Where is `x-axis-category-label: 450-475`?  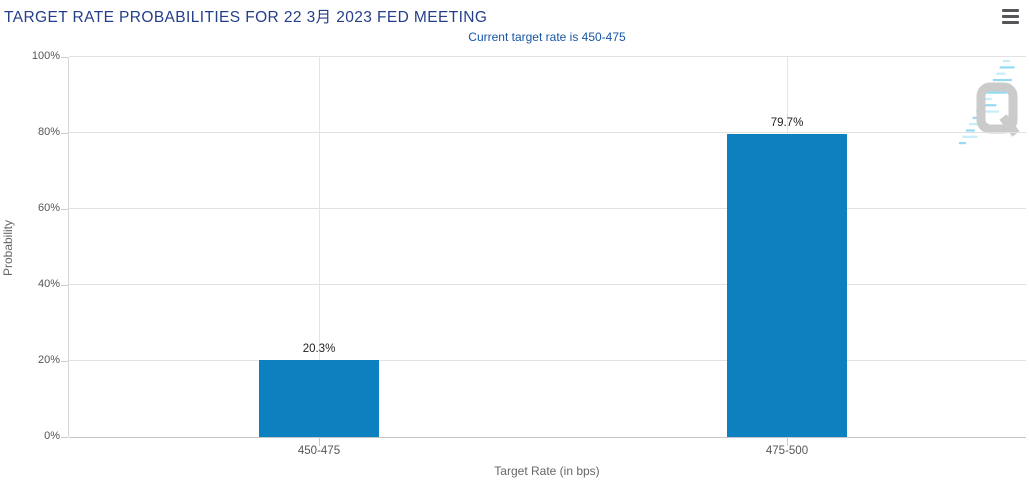 x-axis-category-label: 450-475 is located at coordinates (319, 451).